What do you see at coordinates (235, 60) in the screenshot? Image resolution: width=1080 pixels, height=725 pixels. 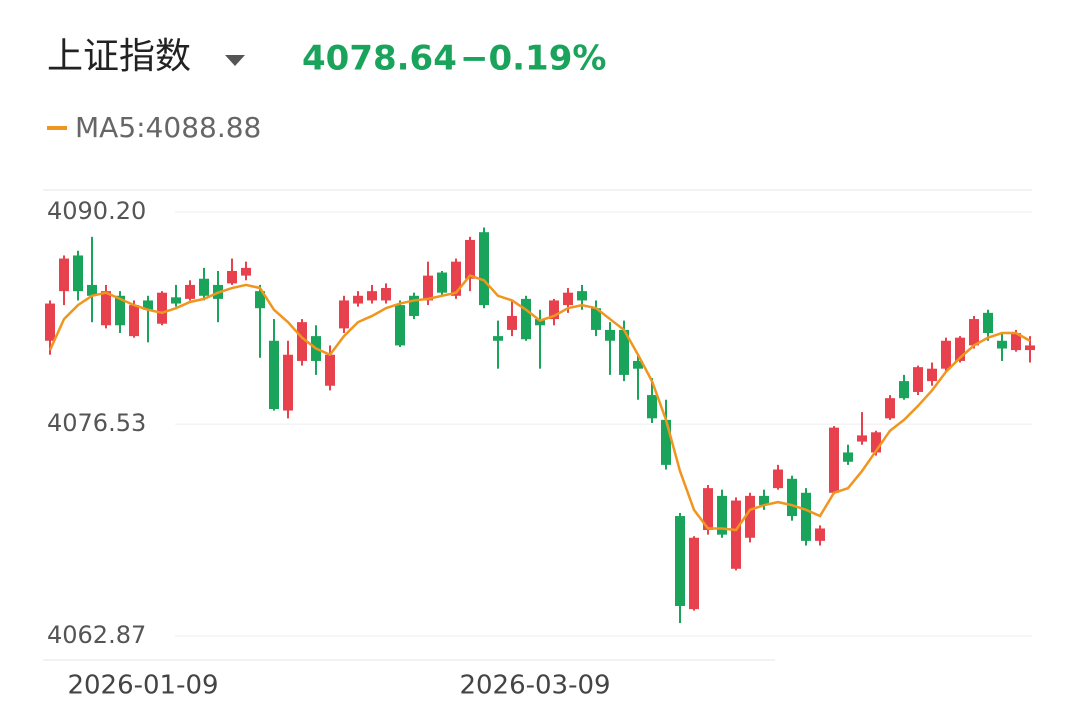 I see `dropdown-arrow` at bounding box center [235, 60].